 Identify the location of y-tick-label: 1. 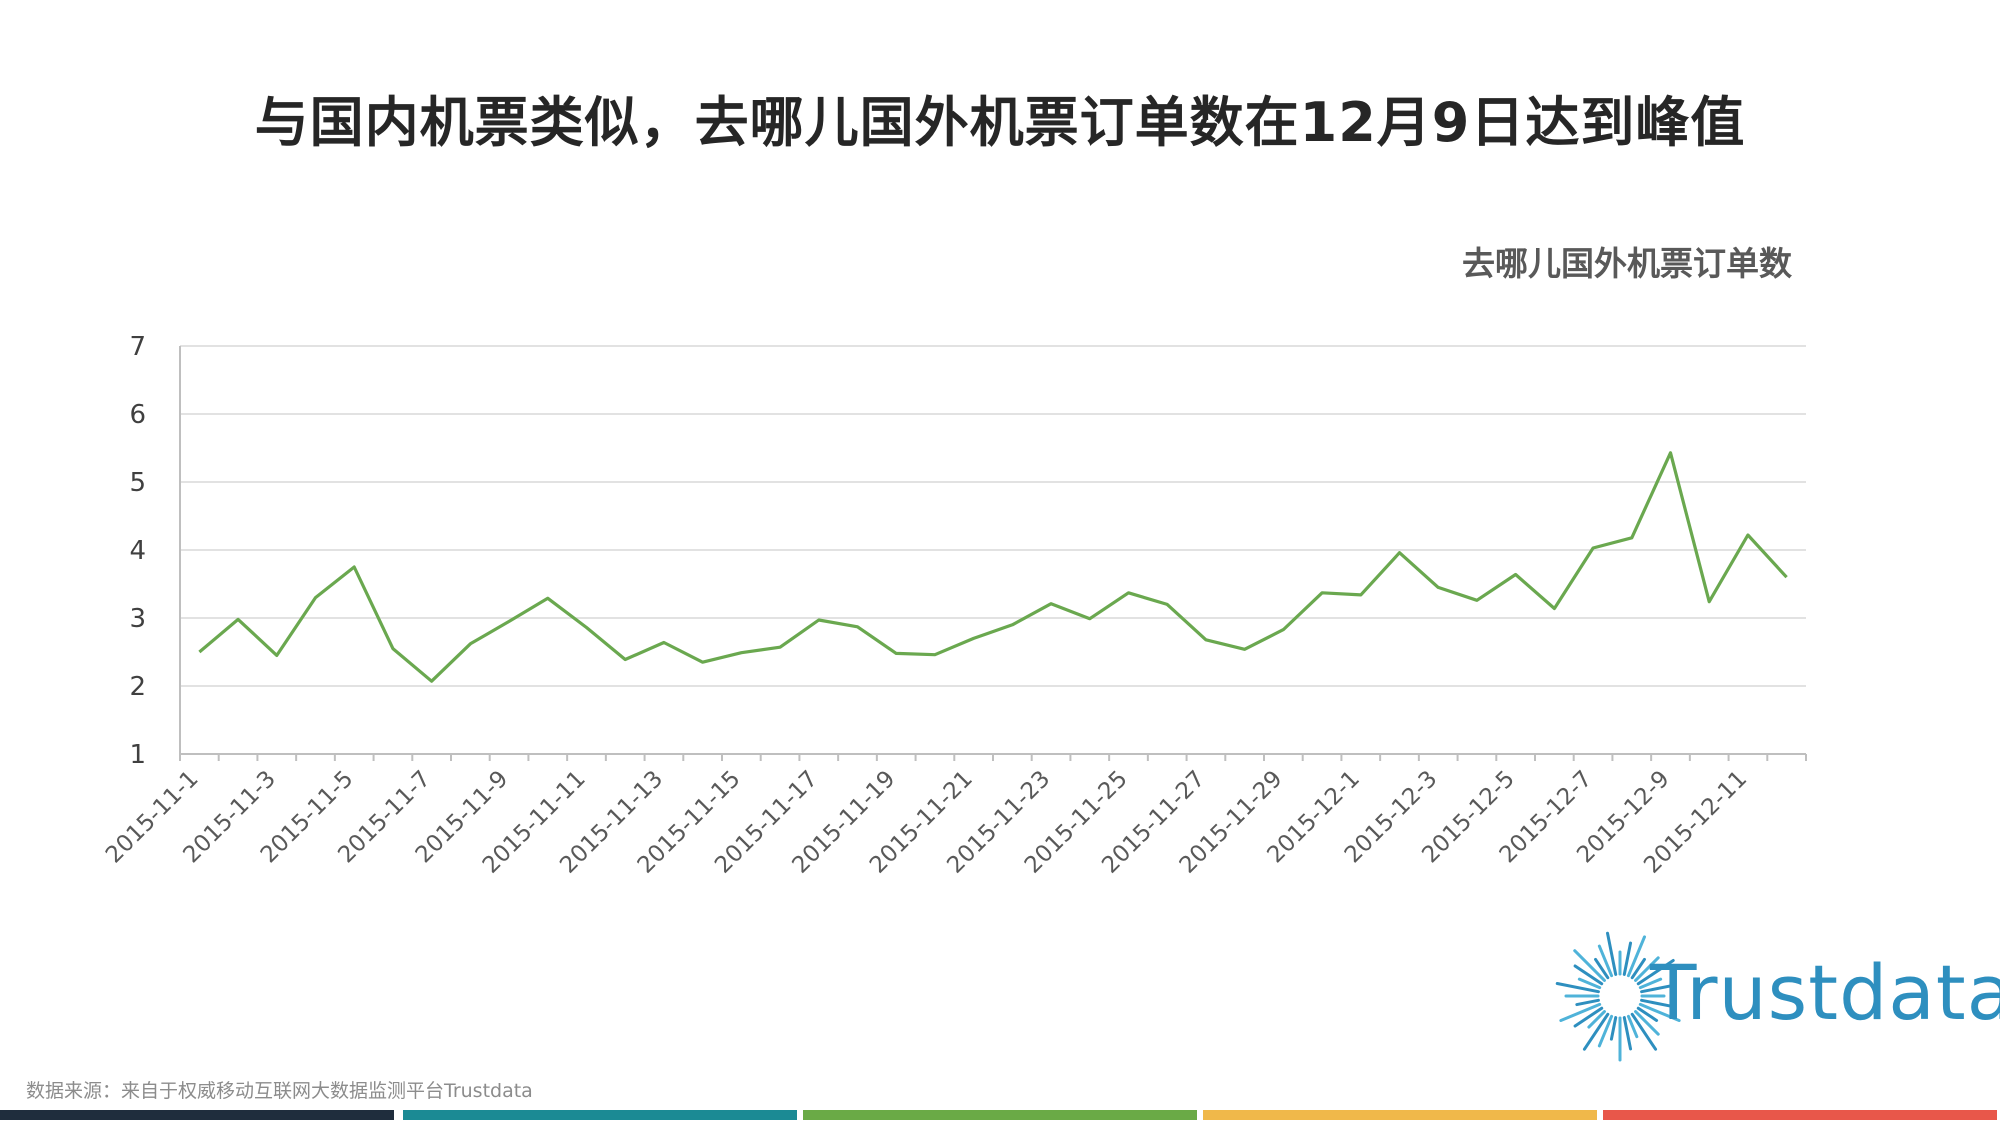
(137, 755).